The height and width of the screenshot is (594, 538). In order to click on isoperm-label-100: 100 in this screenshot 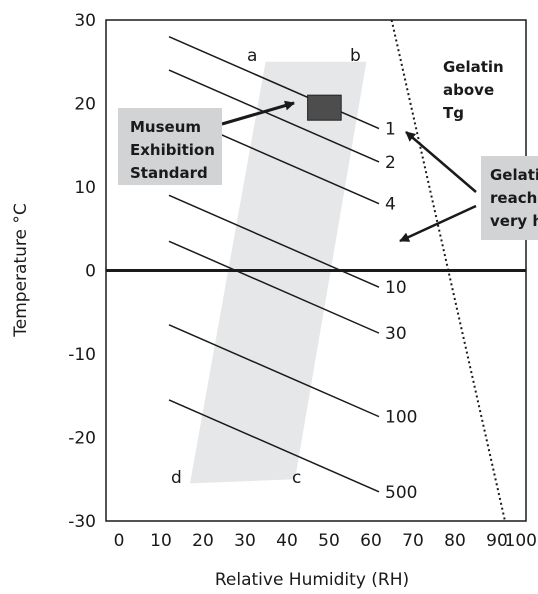, I will do `click(401, 418)`.